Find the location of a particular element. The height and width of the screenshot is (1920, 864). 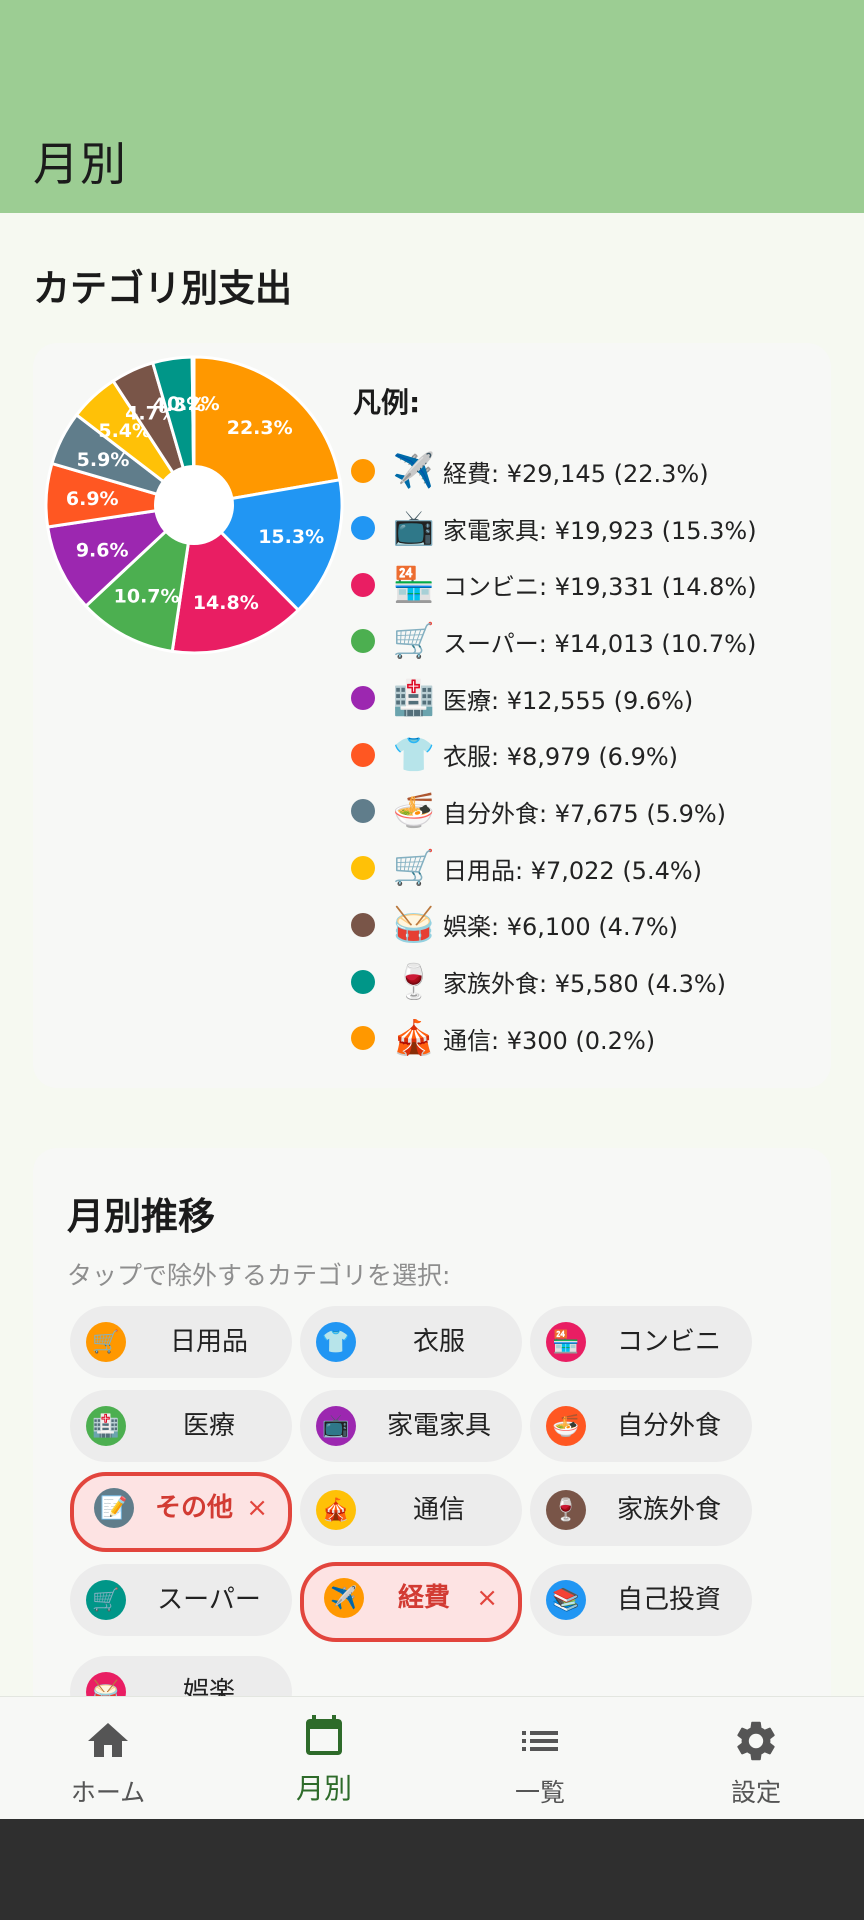

category-chip: 📝 その他 × is located at coordinates (181, 1512).